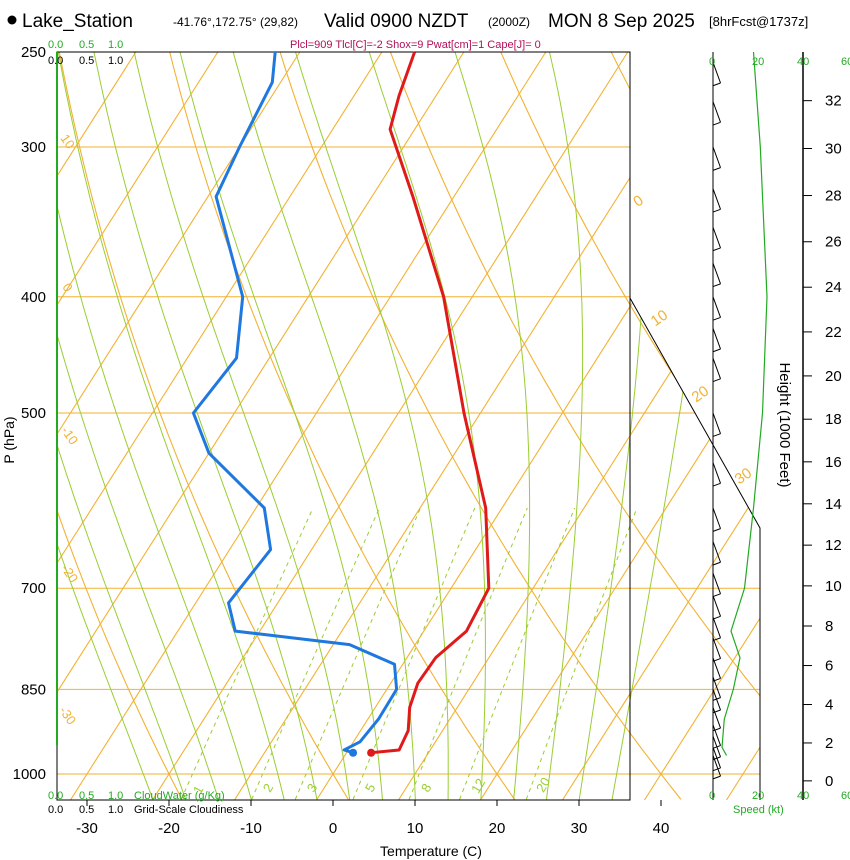 The height and width of the screenshot is (860, 850). Describe the element at coordinates (12, 20) in the screenshot. I see `station-dot-icon` at that location.